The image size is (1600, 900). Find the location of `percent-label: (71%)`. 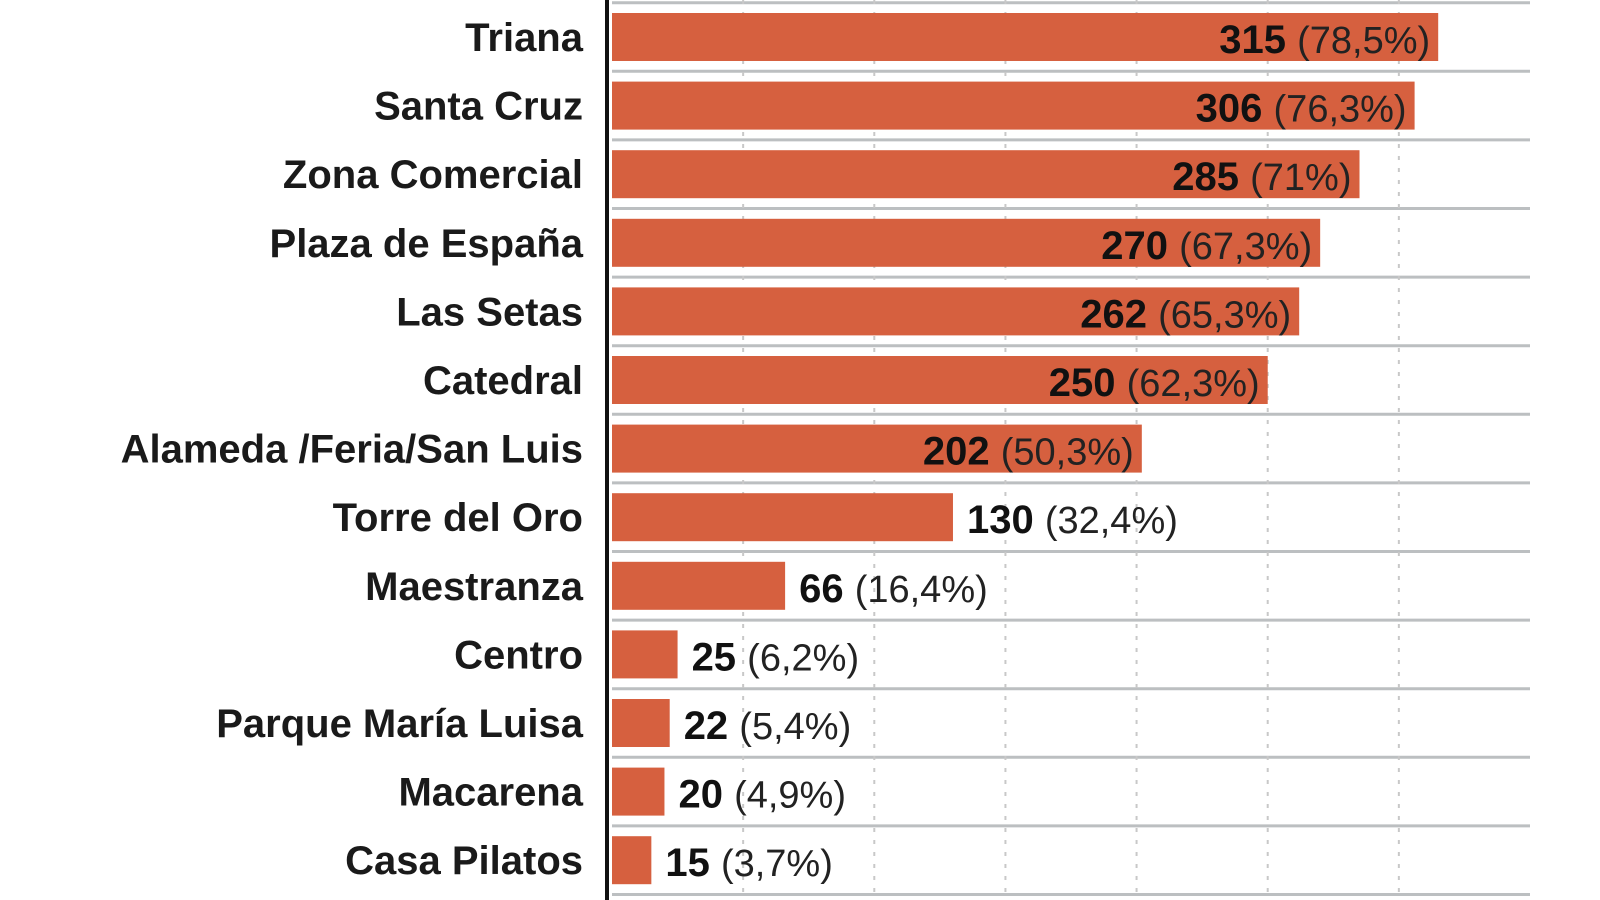

percent-label: (71%) is located at coordinates (1300, 178).